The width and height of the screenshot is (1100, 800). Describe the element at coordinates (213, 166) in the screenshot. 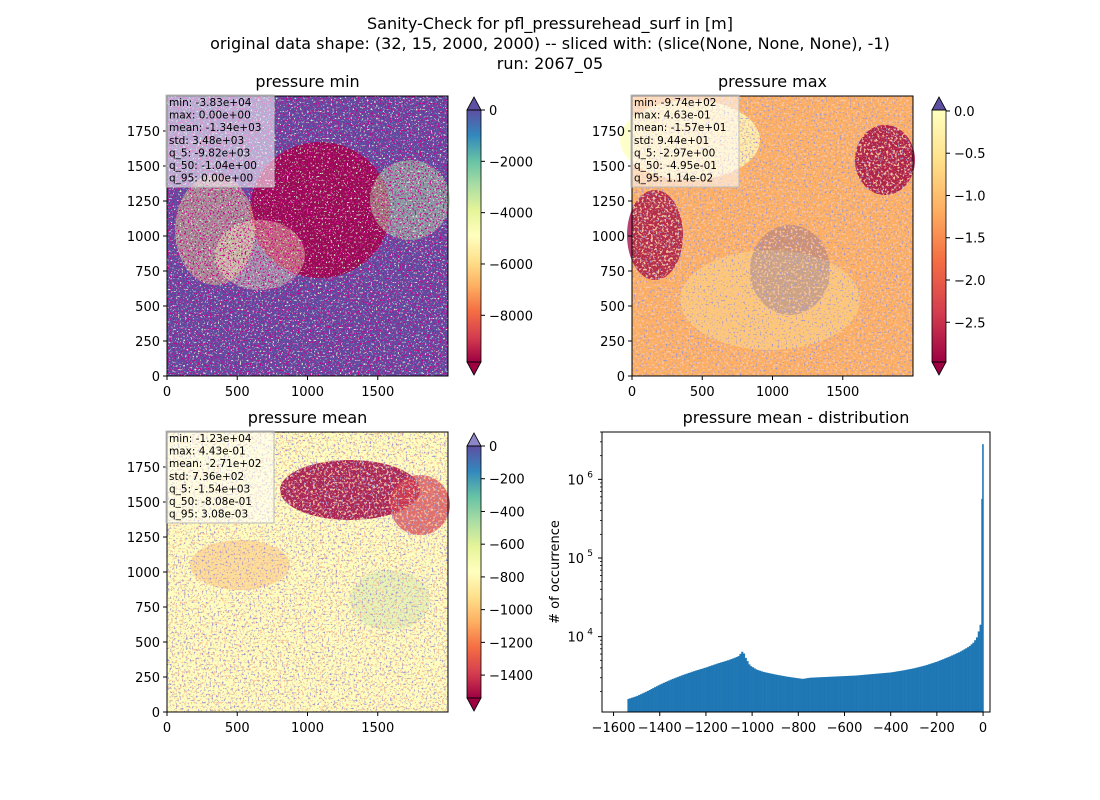

I see `stats-line: q_50: -1.04e+00` at that location.